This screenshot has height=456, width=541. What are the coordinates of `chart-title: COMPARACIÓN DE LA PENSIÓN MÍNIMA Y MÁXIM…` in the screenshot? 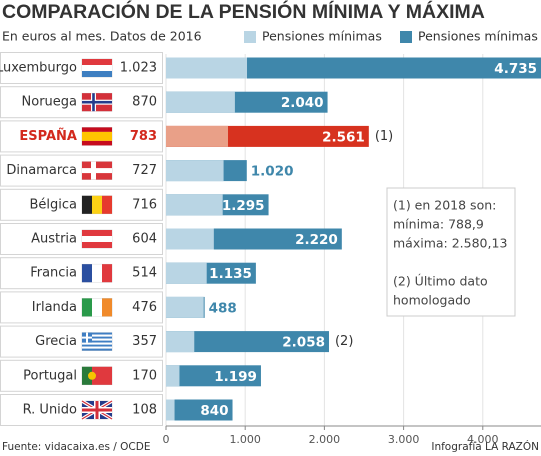 It's located at (243, 11).